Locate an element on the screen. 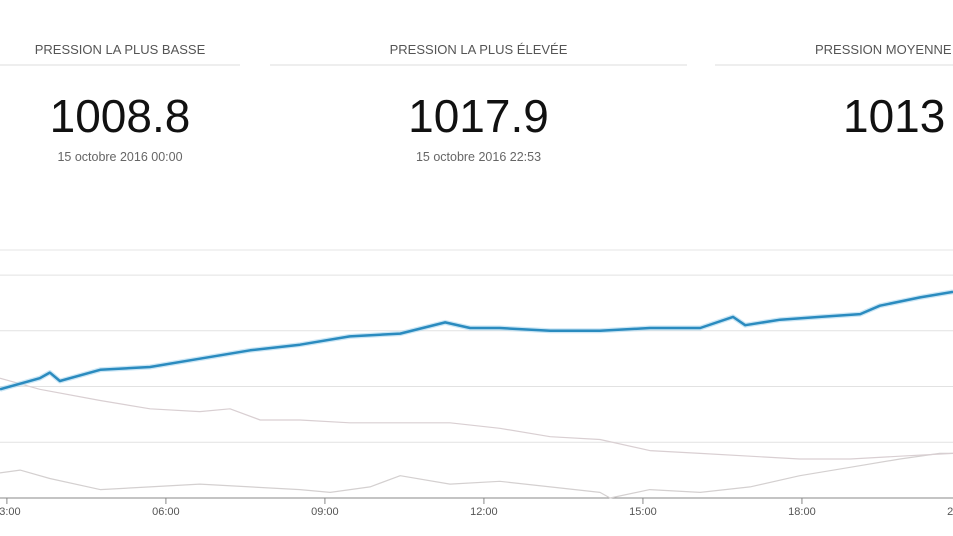 The width and height of the screenshot is (953, 536). x-tick-label: 15:00 is located at coordinates (643, 512).